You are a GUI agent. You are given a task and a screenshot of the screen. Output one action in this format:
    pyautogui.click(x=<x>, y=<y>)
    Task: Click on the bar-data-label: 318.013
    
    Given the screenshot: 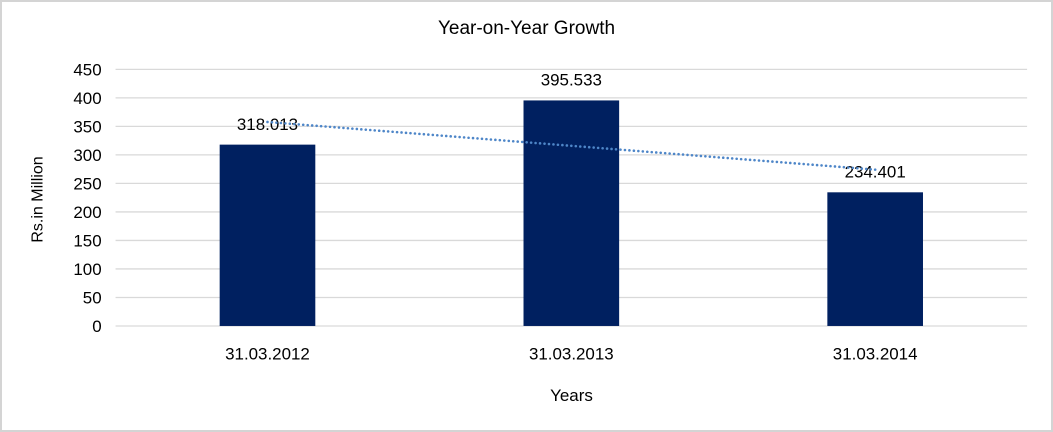 What is the action you would take?
    pyautogui.click(x=267, y=124)
    